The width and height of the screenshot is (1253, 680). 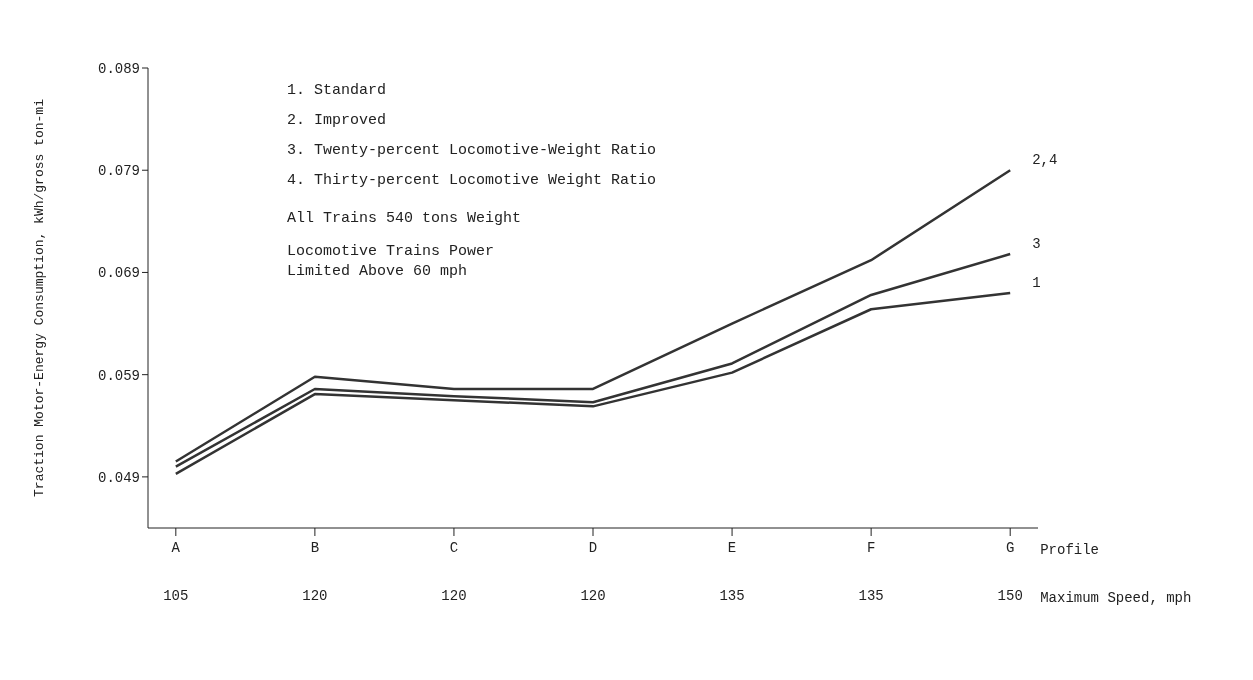 What do you see at coordinates (118, 375) in the screenshot?
I see `y-tick-label: 0.059` at bounding box center [118, 375].